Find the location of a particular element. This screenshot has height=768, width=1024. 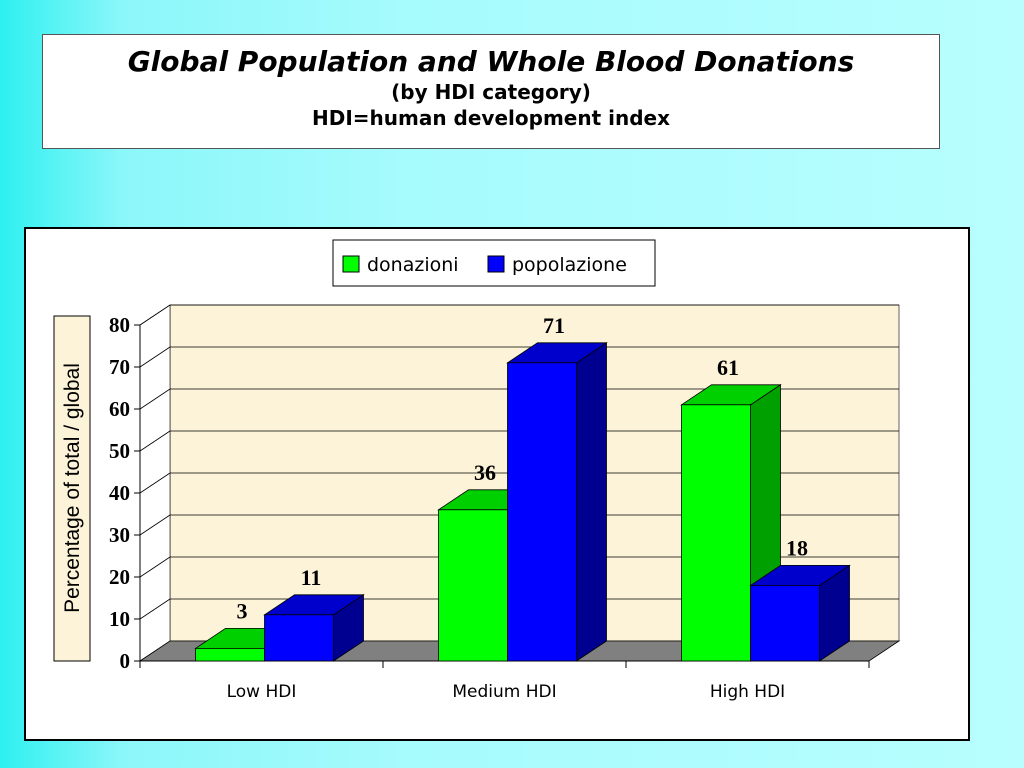

y-tick-label: 40 is located at coordinates (119, 493).